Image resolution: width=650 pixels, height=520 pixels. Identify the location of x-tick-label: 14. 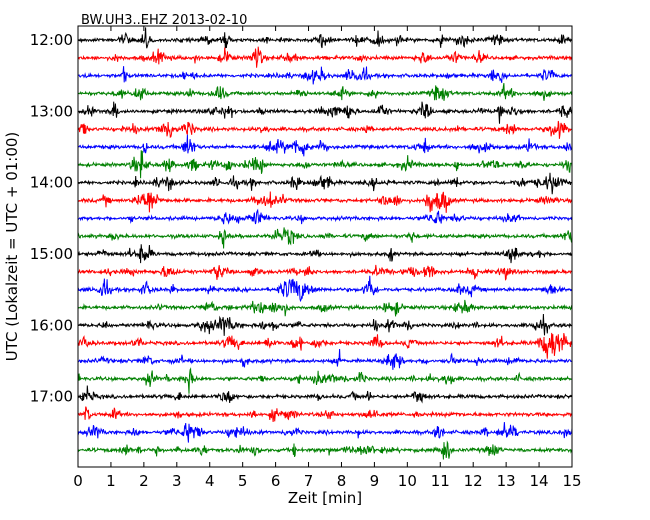
(539, 481).